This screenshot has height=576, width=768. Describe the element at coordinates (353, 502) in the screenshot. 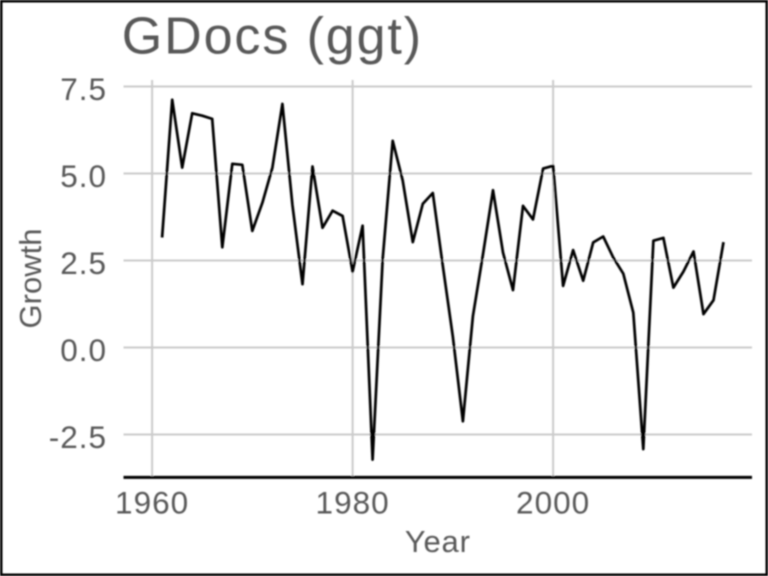

I see `svg-text: 1980` at that location.